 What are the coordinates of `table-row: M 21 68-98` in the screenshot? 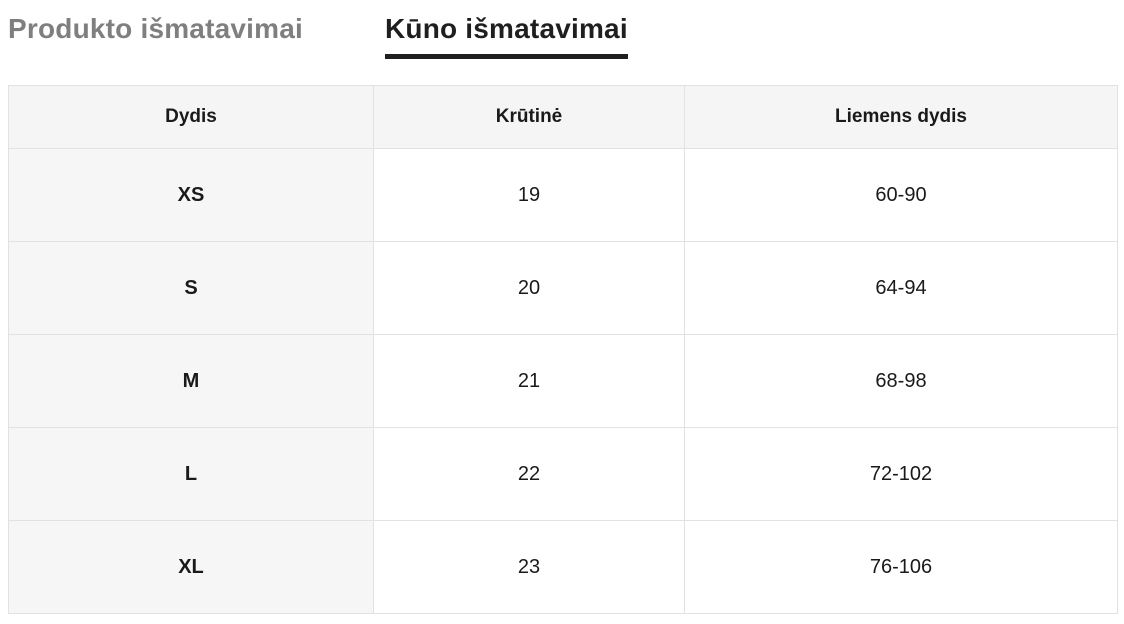 It's located at (563, 381).